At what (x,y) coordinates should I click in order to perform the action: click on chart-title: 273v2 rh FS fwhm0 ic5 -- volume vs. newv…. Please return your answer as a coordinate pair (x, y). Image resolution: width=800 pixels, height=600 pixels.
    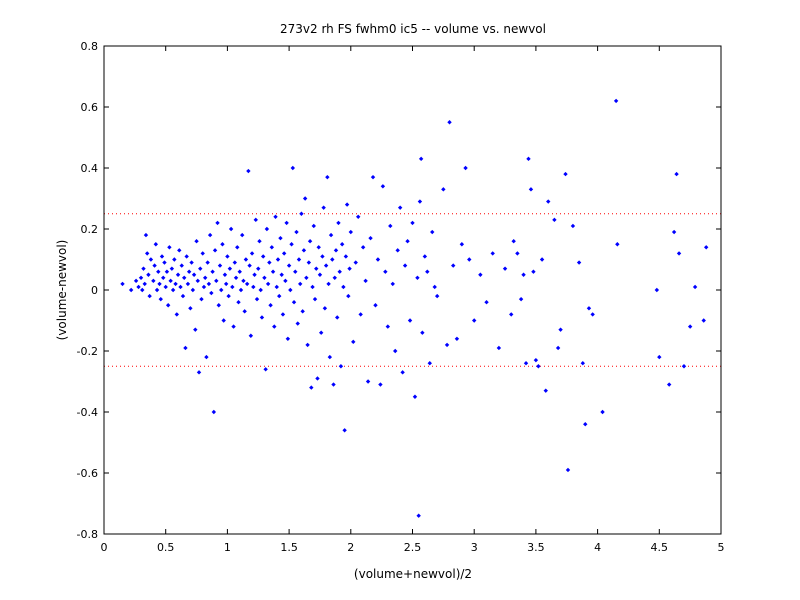
    Looking at the image, I should click on (413, 29).